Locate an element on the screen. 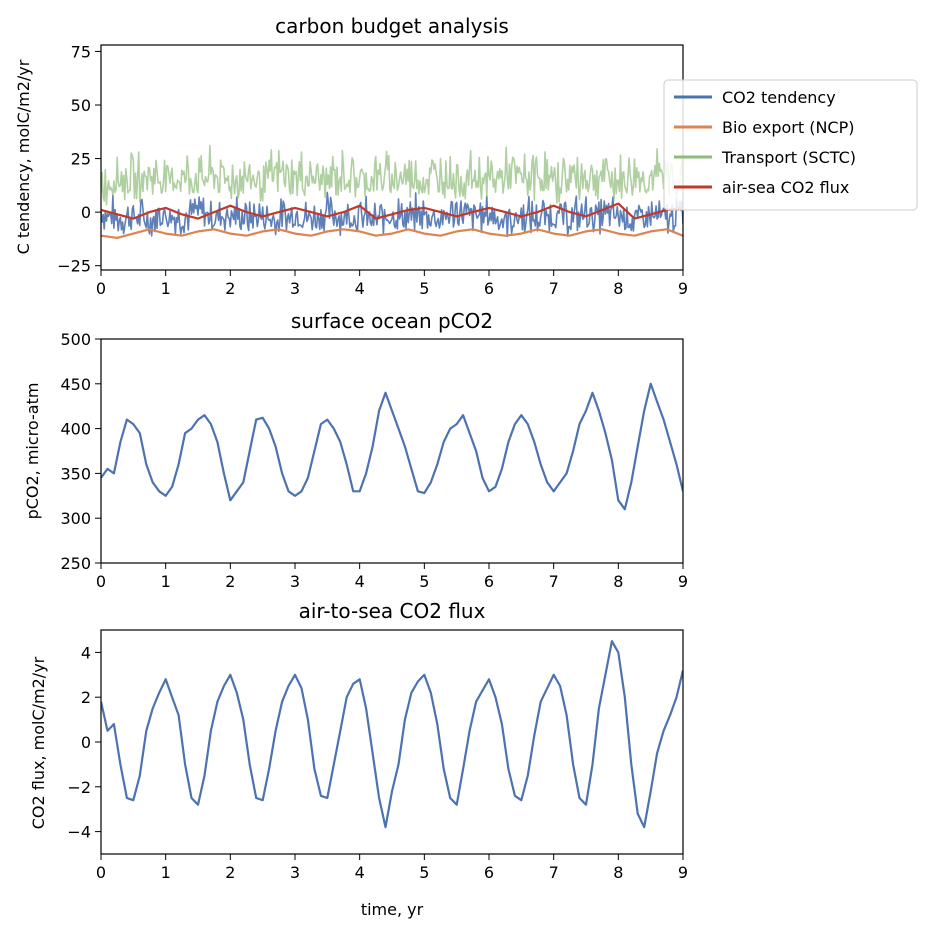  y-tick-label: 4 is located at coordinates (86, 652).